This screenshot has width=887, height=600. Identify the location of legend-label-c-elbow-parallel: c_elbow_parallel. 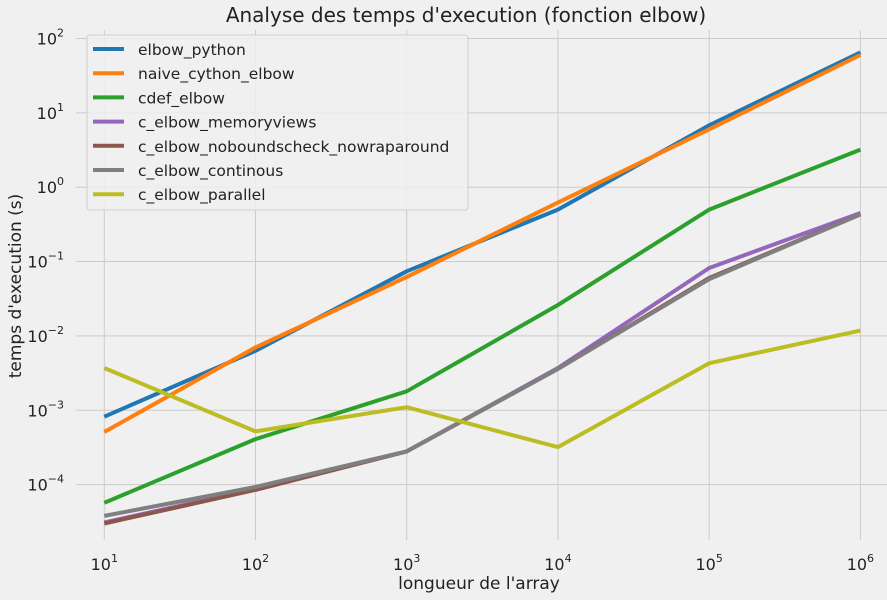
(202, 195).